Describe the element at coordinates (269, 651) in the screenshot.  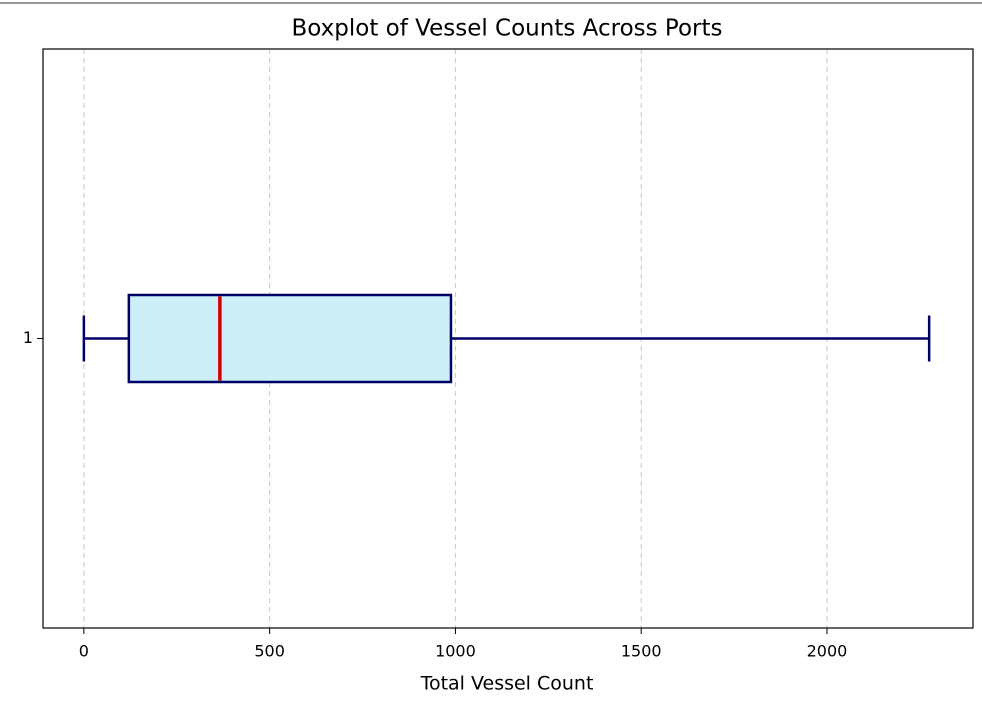
I see `x-tick-label: 500` at that location.